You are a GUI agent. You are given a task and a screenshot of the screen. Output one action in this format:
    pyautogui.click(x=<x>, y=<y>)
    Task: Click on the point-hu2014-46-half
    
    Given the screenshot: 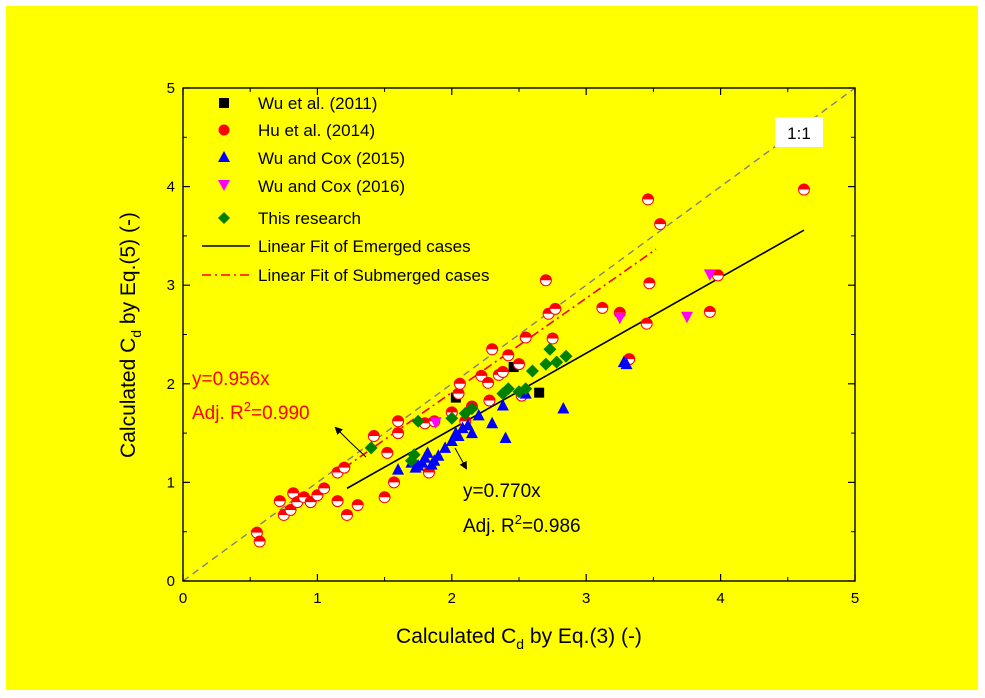 What is the action you would take?
    pyautogui.click(x=629, y=356)
    